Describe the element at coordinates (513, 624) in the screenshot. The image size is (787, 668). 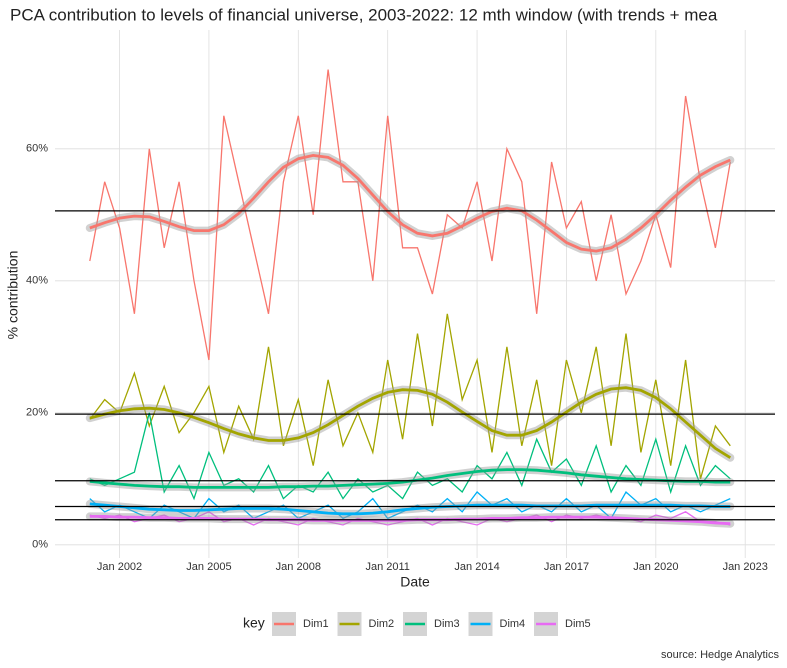
I see `legend-label: Dim4` at that location.